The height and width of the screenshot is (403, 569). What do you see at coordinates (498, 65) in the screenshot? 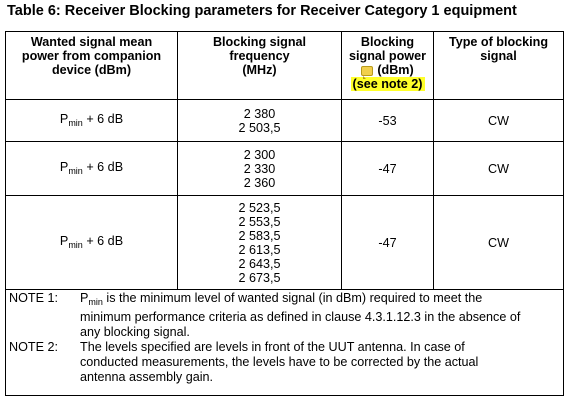
I see `header-blocking-type: Type of blocking signal` at bounding box center [498, 65].